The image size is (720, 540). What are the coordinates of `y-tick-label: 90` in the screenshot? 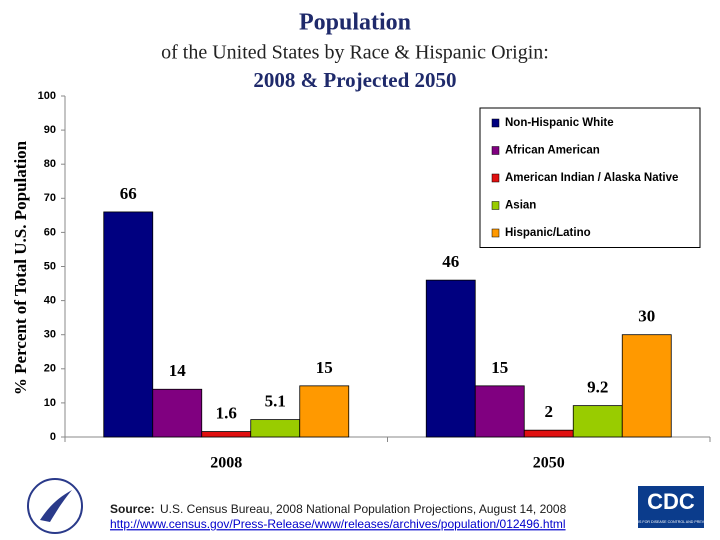 It's located at (50, 130).